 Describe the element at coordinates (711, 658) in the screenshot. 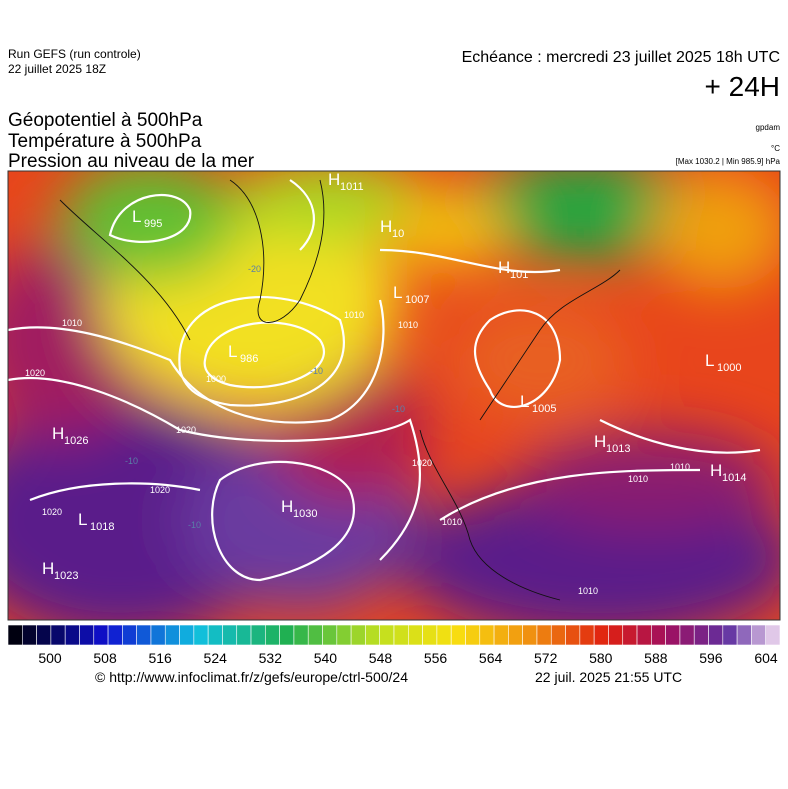

I see `colorbar-tick-label: 596` at that location.